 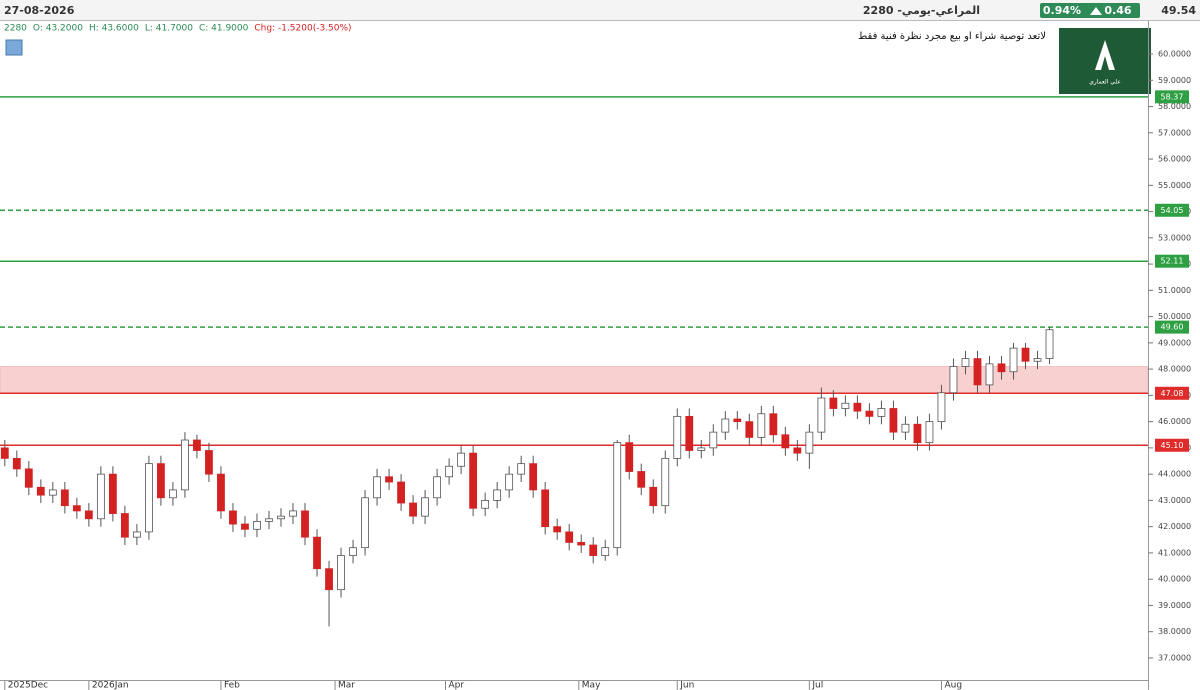 I want to click on y-tick-label: 57.0000, so click(x=1174, y=132).